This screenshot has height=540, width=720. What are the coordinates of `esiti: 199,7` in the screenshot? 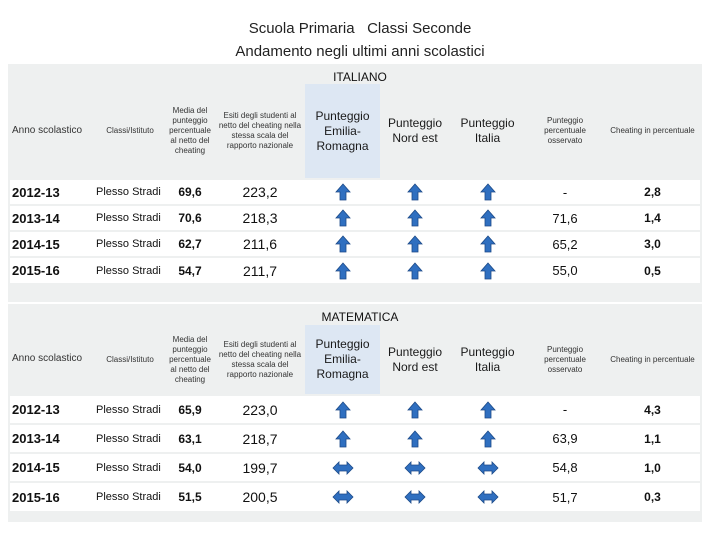 It's located at (260, 467).